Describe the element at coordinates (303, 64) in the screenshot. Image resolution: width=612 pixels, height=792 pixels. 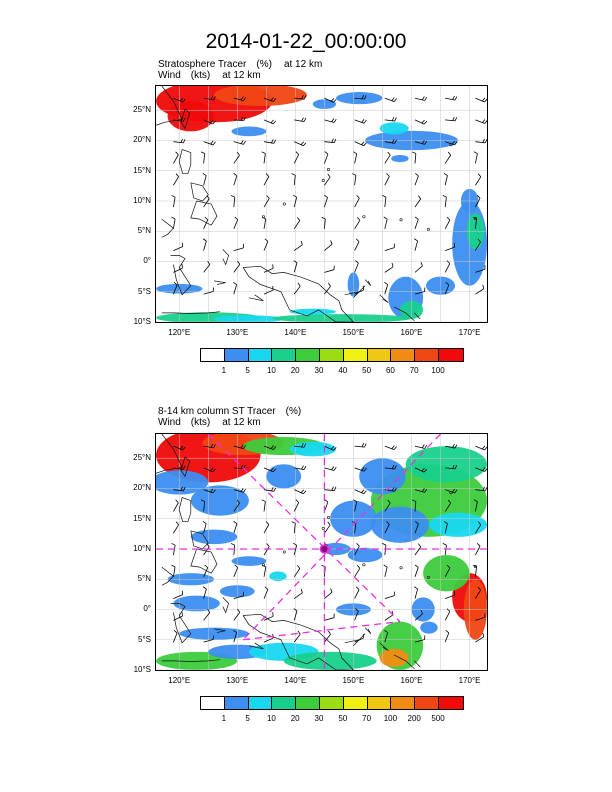
I see `panel1-field-level: at 12 km` at that location.